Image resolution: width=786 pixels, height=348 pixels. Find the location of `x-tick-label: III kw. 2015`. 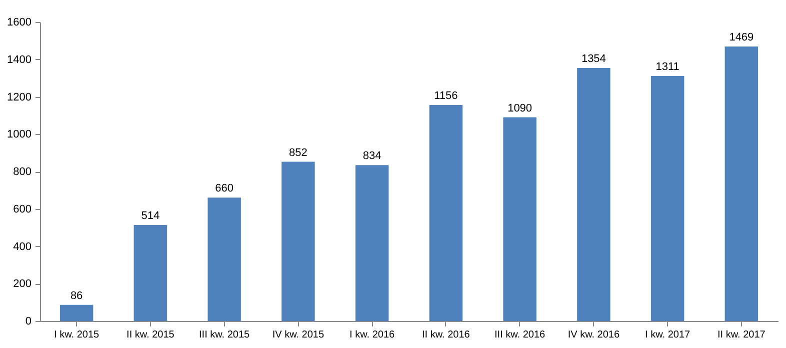

x-tick-label: III kw. 2015 is located at coordinates (224, 335).